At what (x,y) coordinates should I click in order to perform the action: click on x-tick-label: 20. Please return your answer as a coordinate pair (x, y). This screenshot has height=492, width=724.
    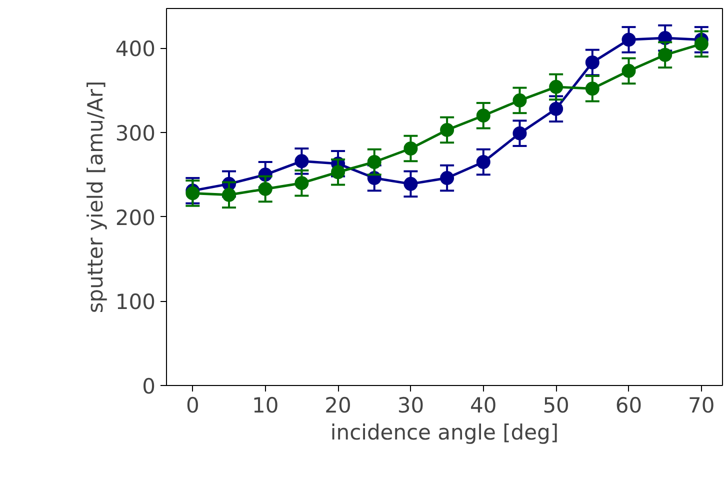
    Looking at the image, I should click on (338, 406).